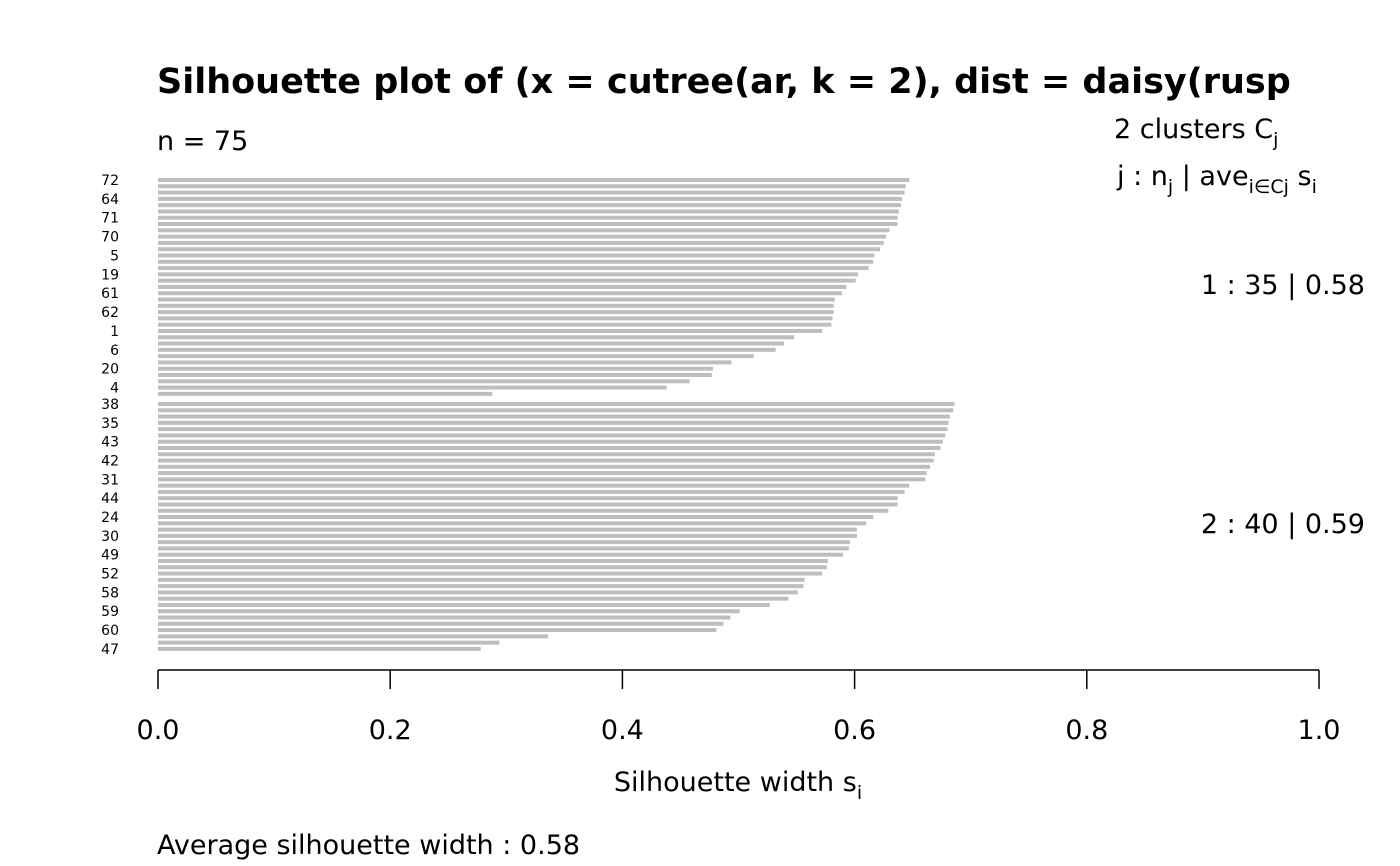  I want to click on observation-label: 52, so click(110, 575).